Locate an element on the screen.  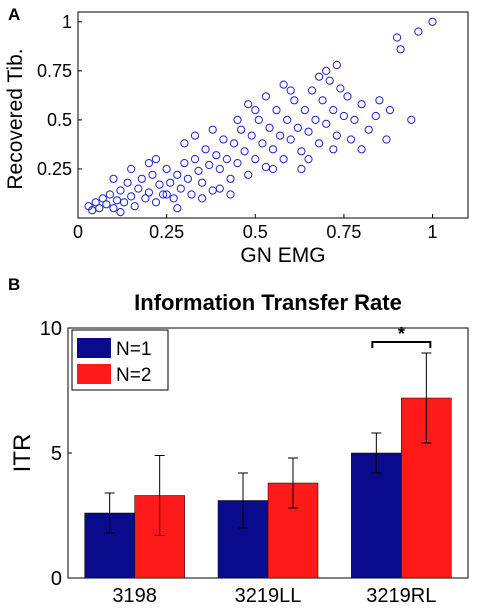
bar-chart-title: Information Transfer Rate is located at coordinates (268, 302).